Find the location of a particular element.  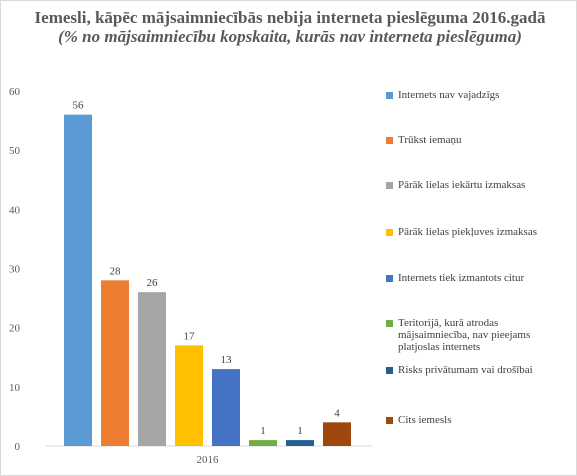

legend-label: Pārāk lielas piekļuves izmaksas is located at coordinates (467, 232).